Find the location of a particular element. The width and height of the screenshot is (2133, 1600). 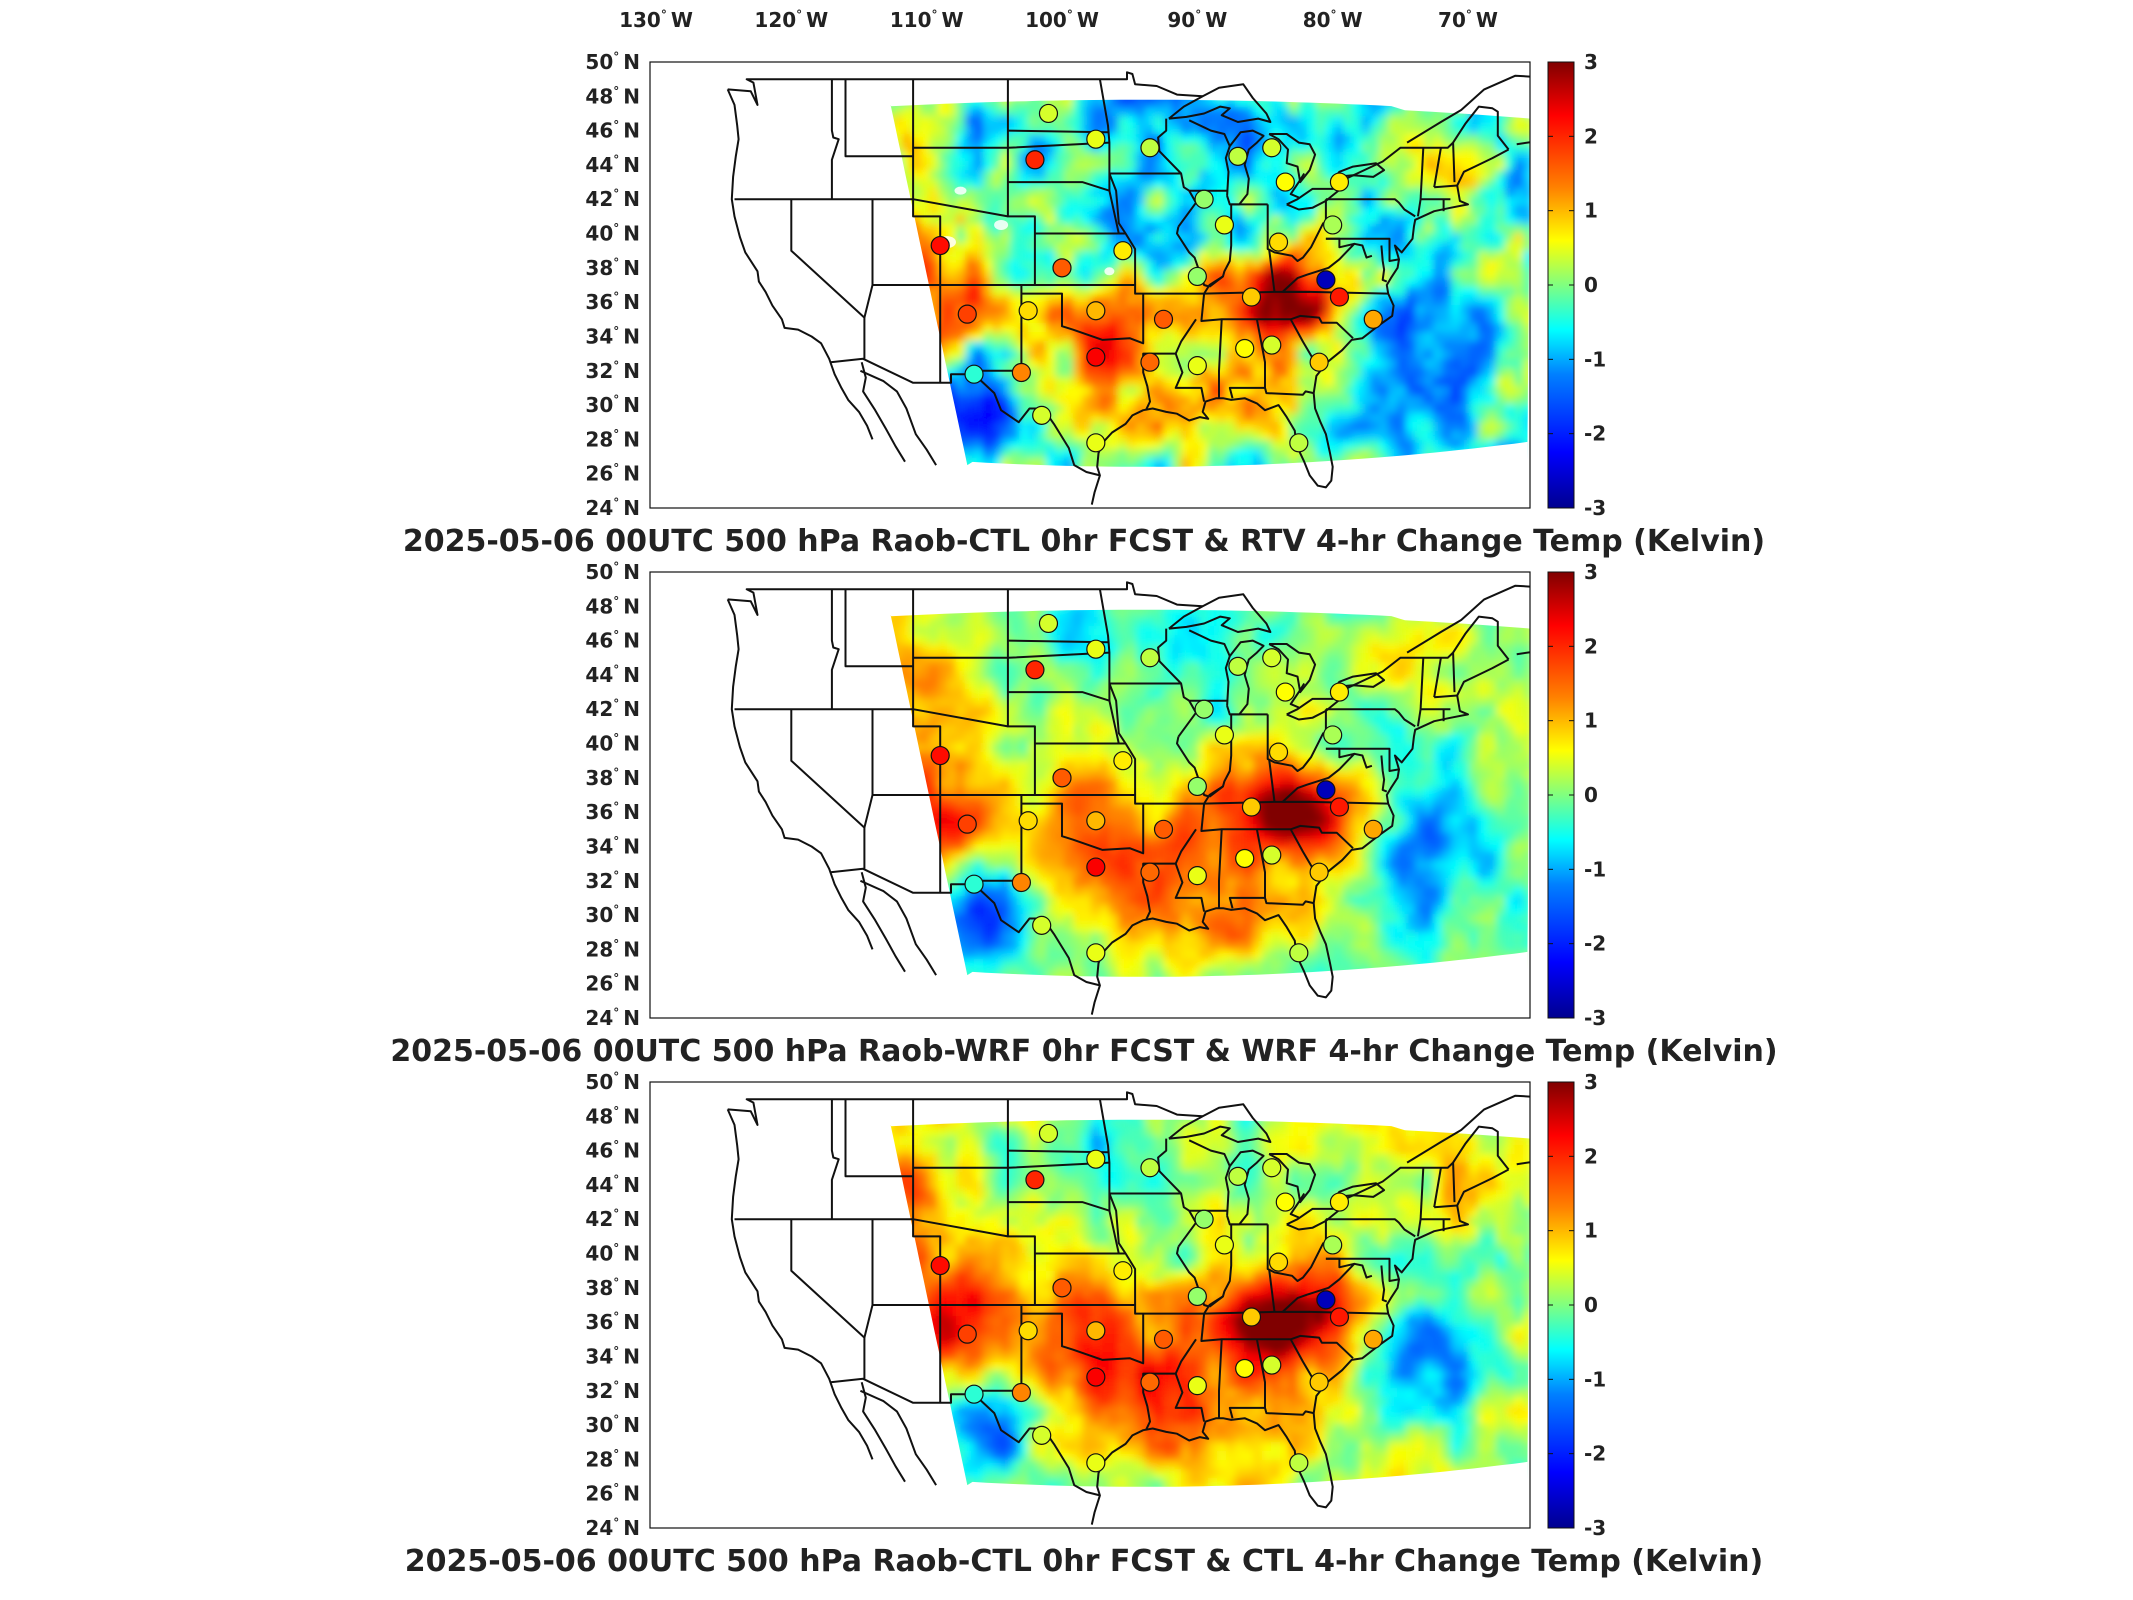

lon-axis-labels: 130° W 120° W 110° W 100° W 90° W 80° W 70° W is located at coordinates (1058, 20).